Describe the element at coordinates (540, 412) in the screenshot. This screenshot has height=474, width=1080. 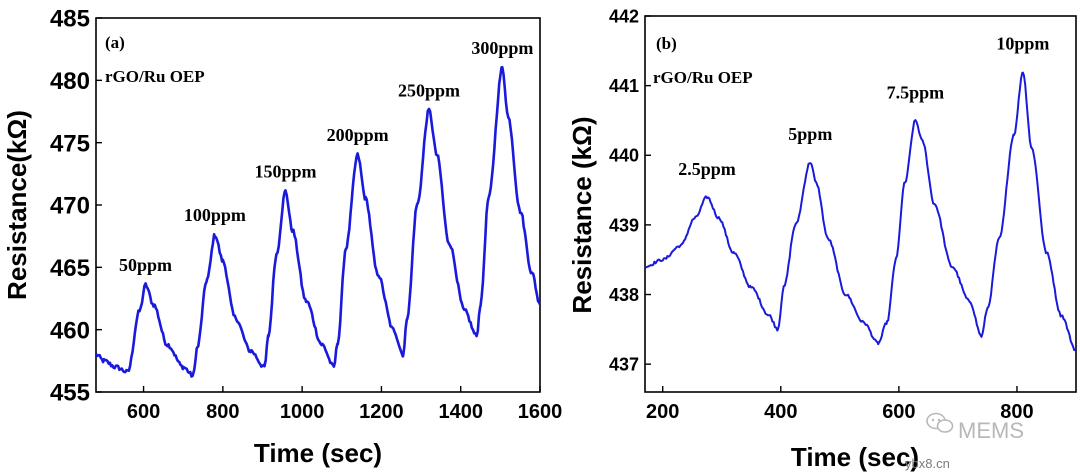
I see `x-tick-label-a: 1600` at that location.